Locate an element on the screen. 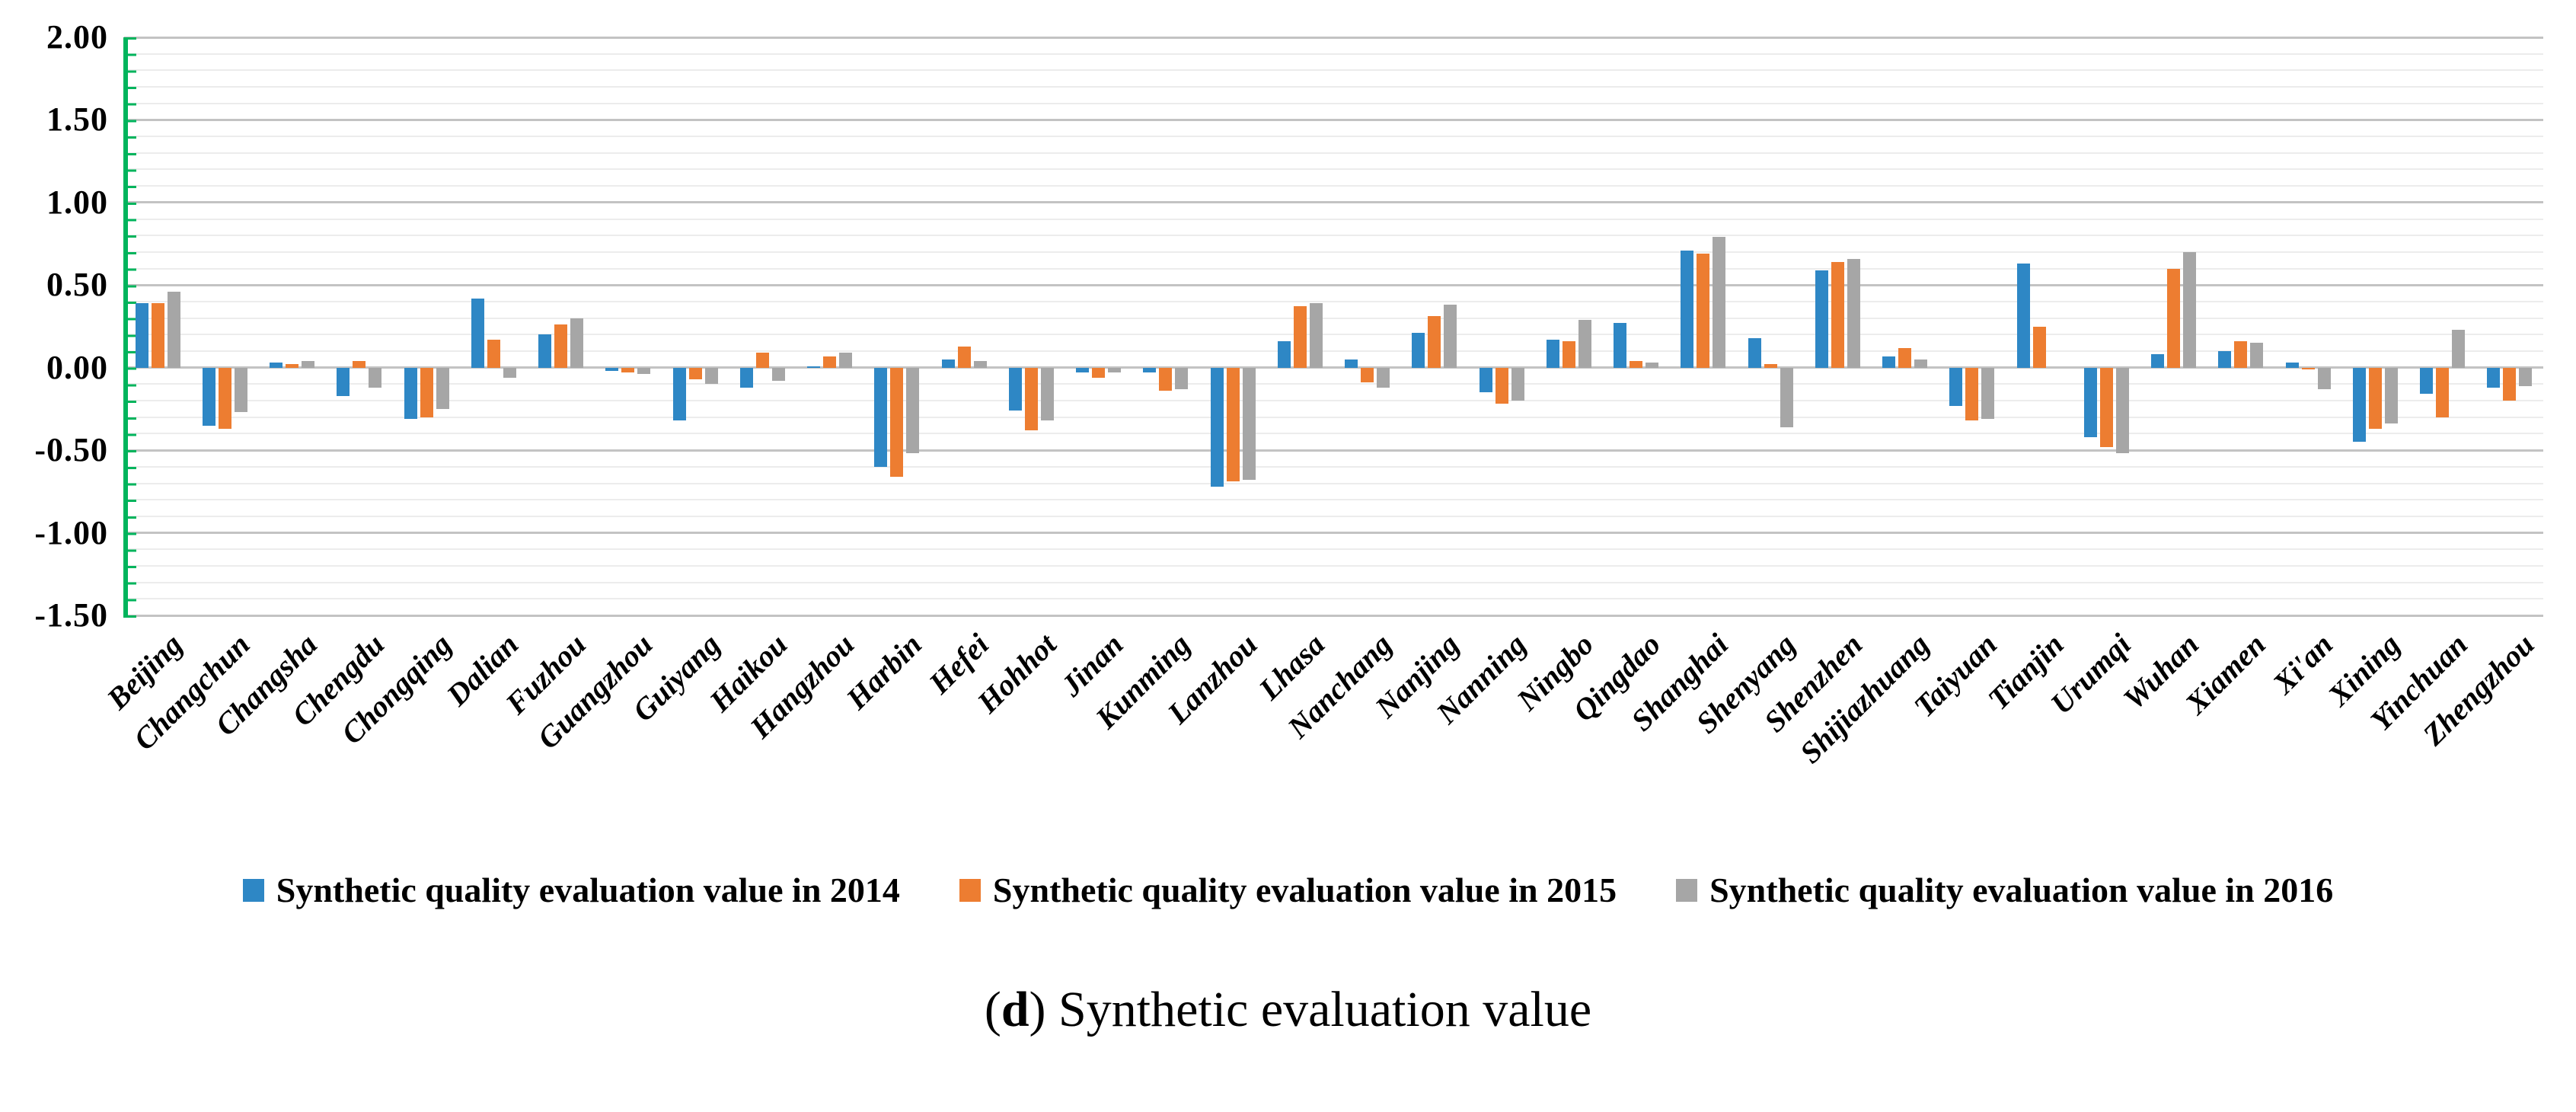 The height and width of the screenshot is (1112, 2576). y-tick-label: 1.00 is located at coordinates (77, 202).